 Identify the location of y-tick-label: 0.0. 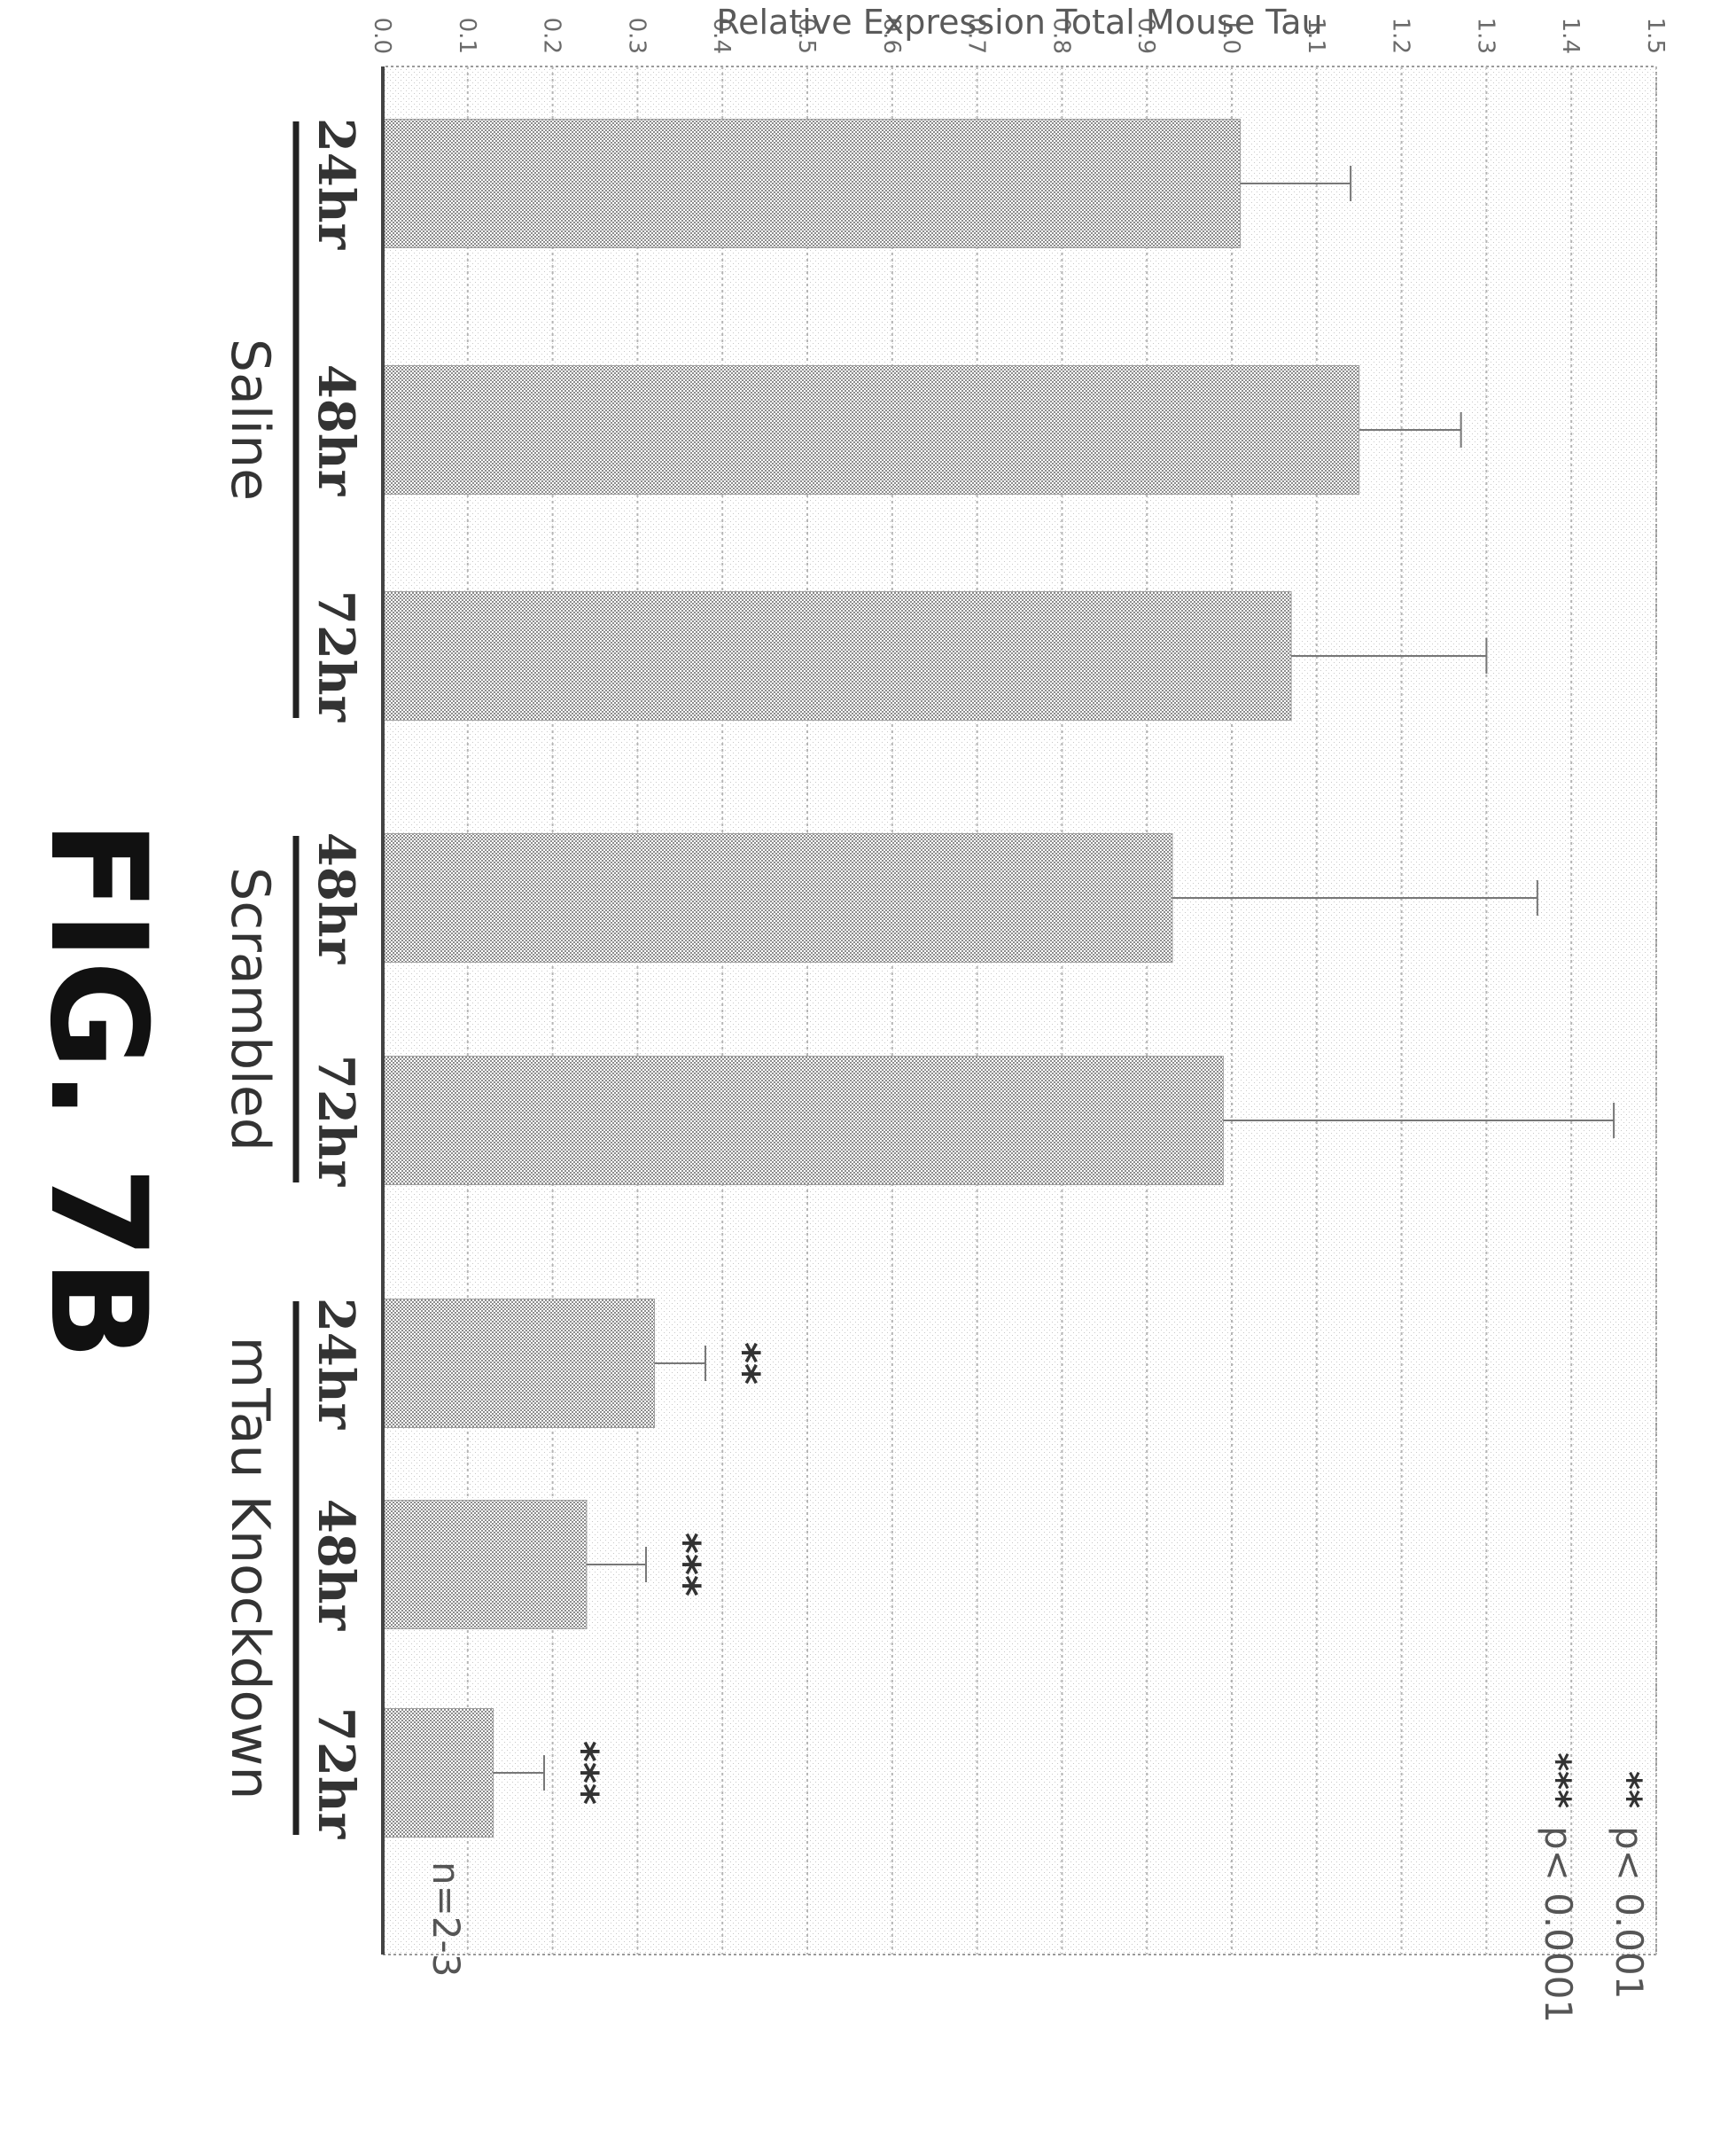
(382, 36).